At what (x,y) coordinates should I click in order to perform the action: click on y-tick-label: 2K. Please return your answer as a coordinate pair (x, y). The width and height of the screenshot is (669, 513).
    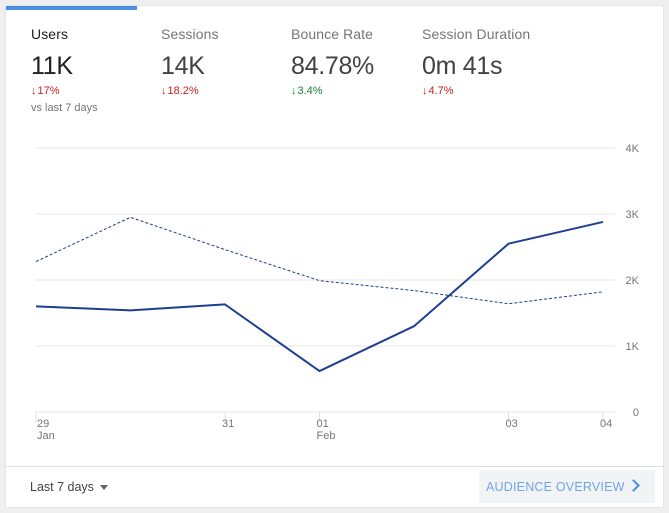
    Looking at the image, I should click on (633, 281).